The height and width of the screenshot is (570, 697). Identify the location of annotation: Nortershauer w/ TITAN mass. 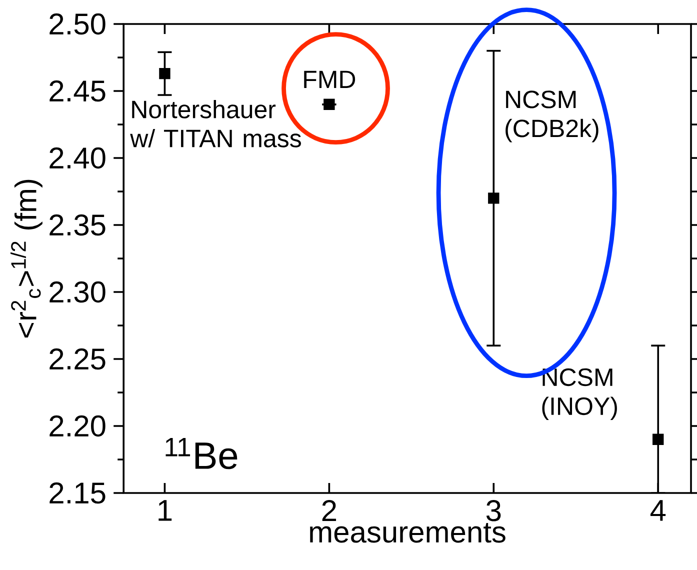
(215, 124).